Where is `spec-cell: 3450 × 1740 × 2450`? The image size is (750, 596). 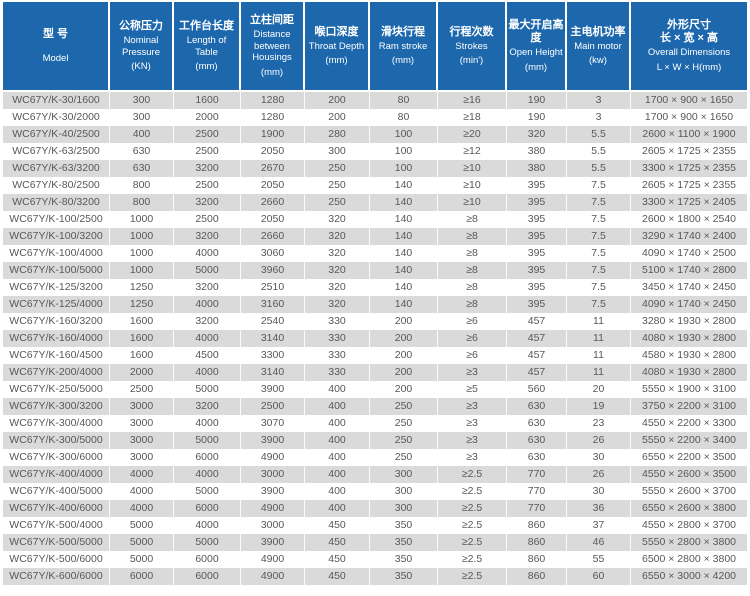
spec-cell: 3450 × 1740 × 2450 is located at coordinates (688, 287).